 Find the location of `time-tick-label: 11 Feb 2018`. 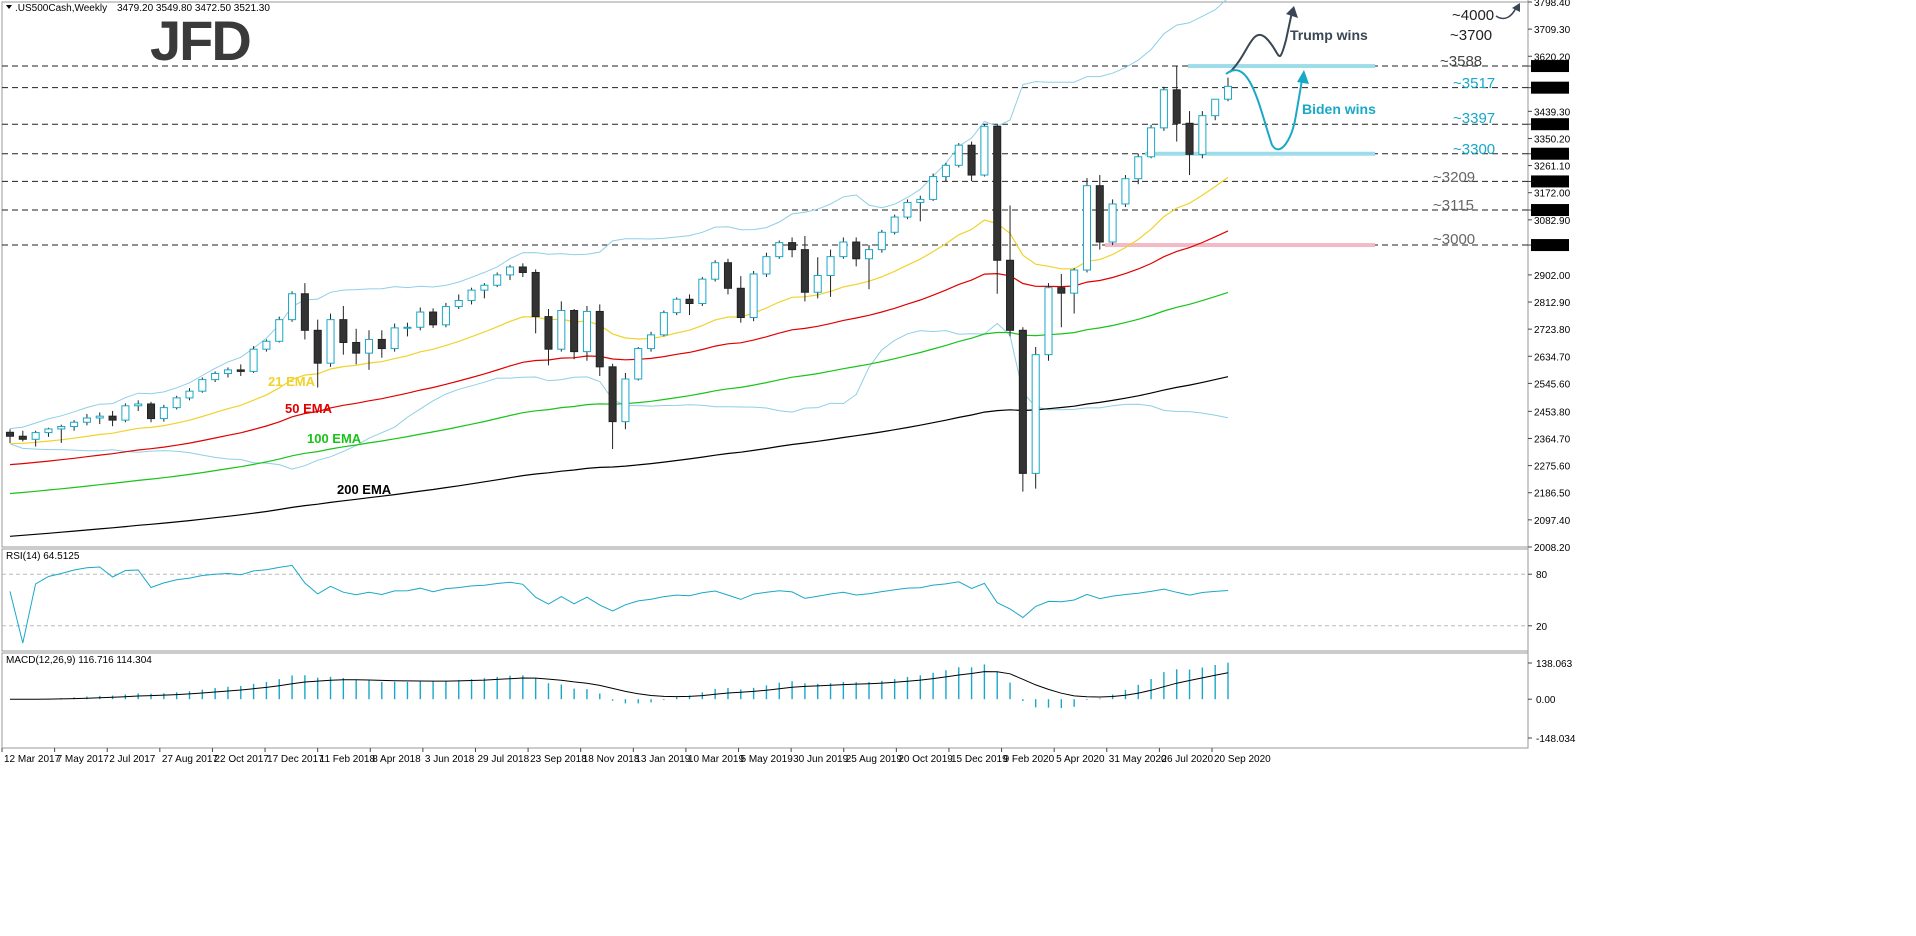

time-tick-label: 11 Feb 2018 is located at coordinates (348, 759).